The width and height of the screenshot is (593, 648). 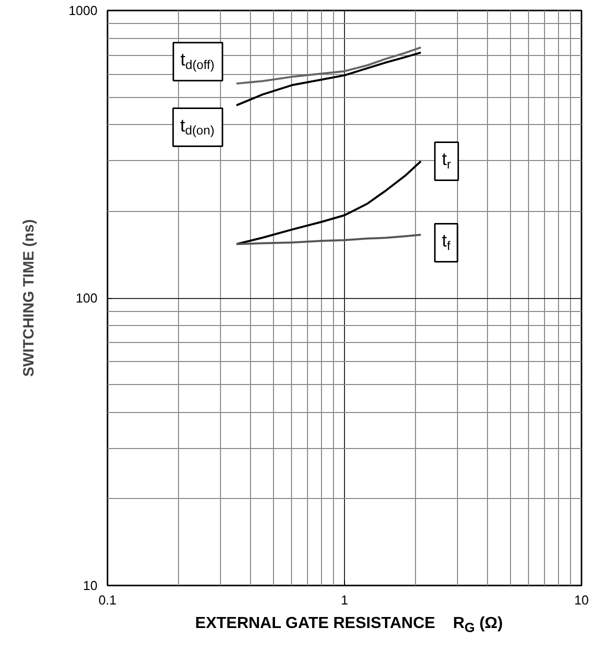 I want to click on y-axis-title: SWITCHING TIME (ns), so click(x=29, y=298).